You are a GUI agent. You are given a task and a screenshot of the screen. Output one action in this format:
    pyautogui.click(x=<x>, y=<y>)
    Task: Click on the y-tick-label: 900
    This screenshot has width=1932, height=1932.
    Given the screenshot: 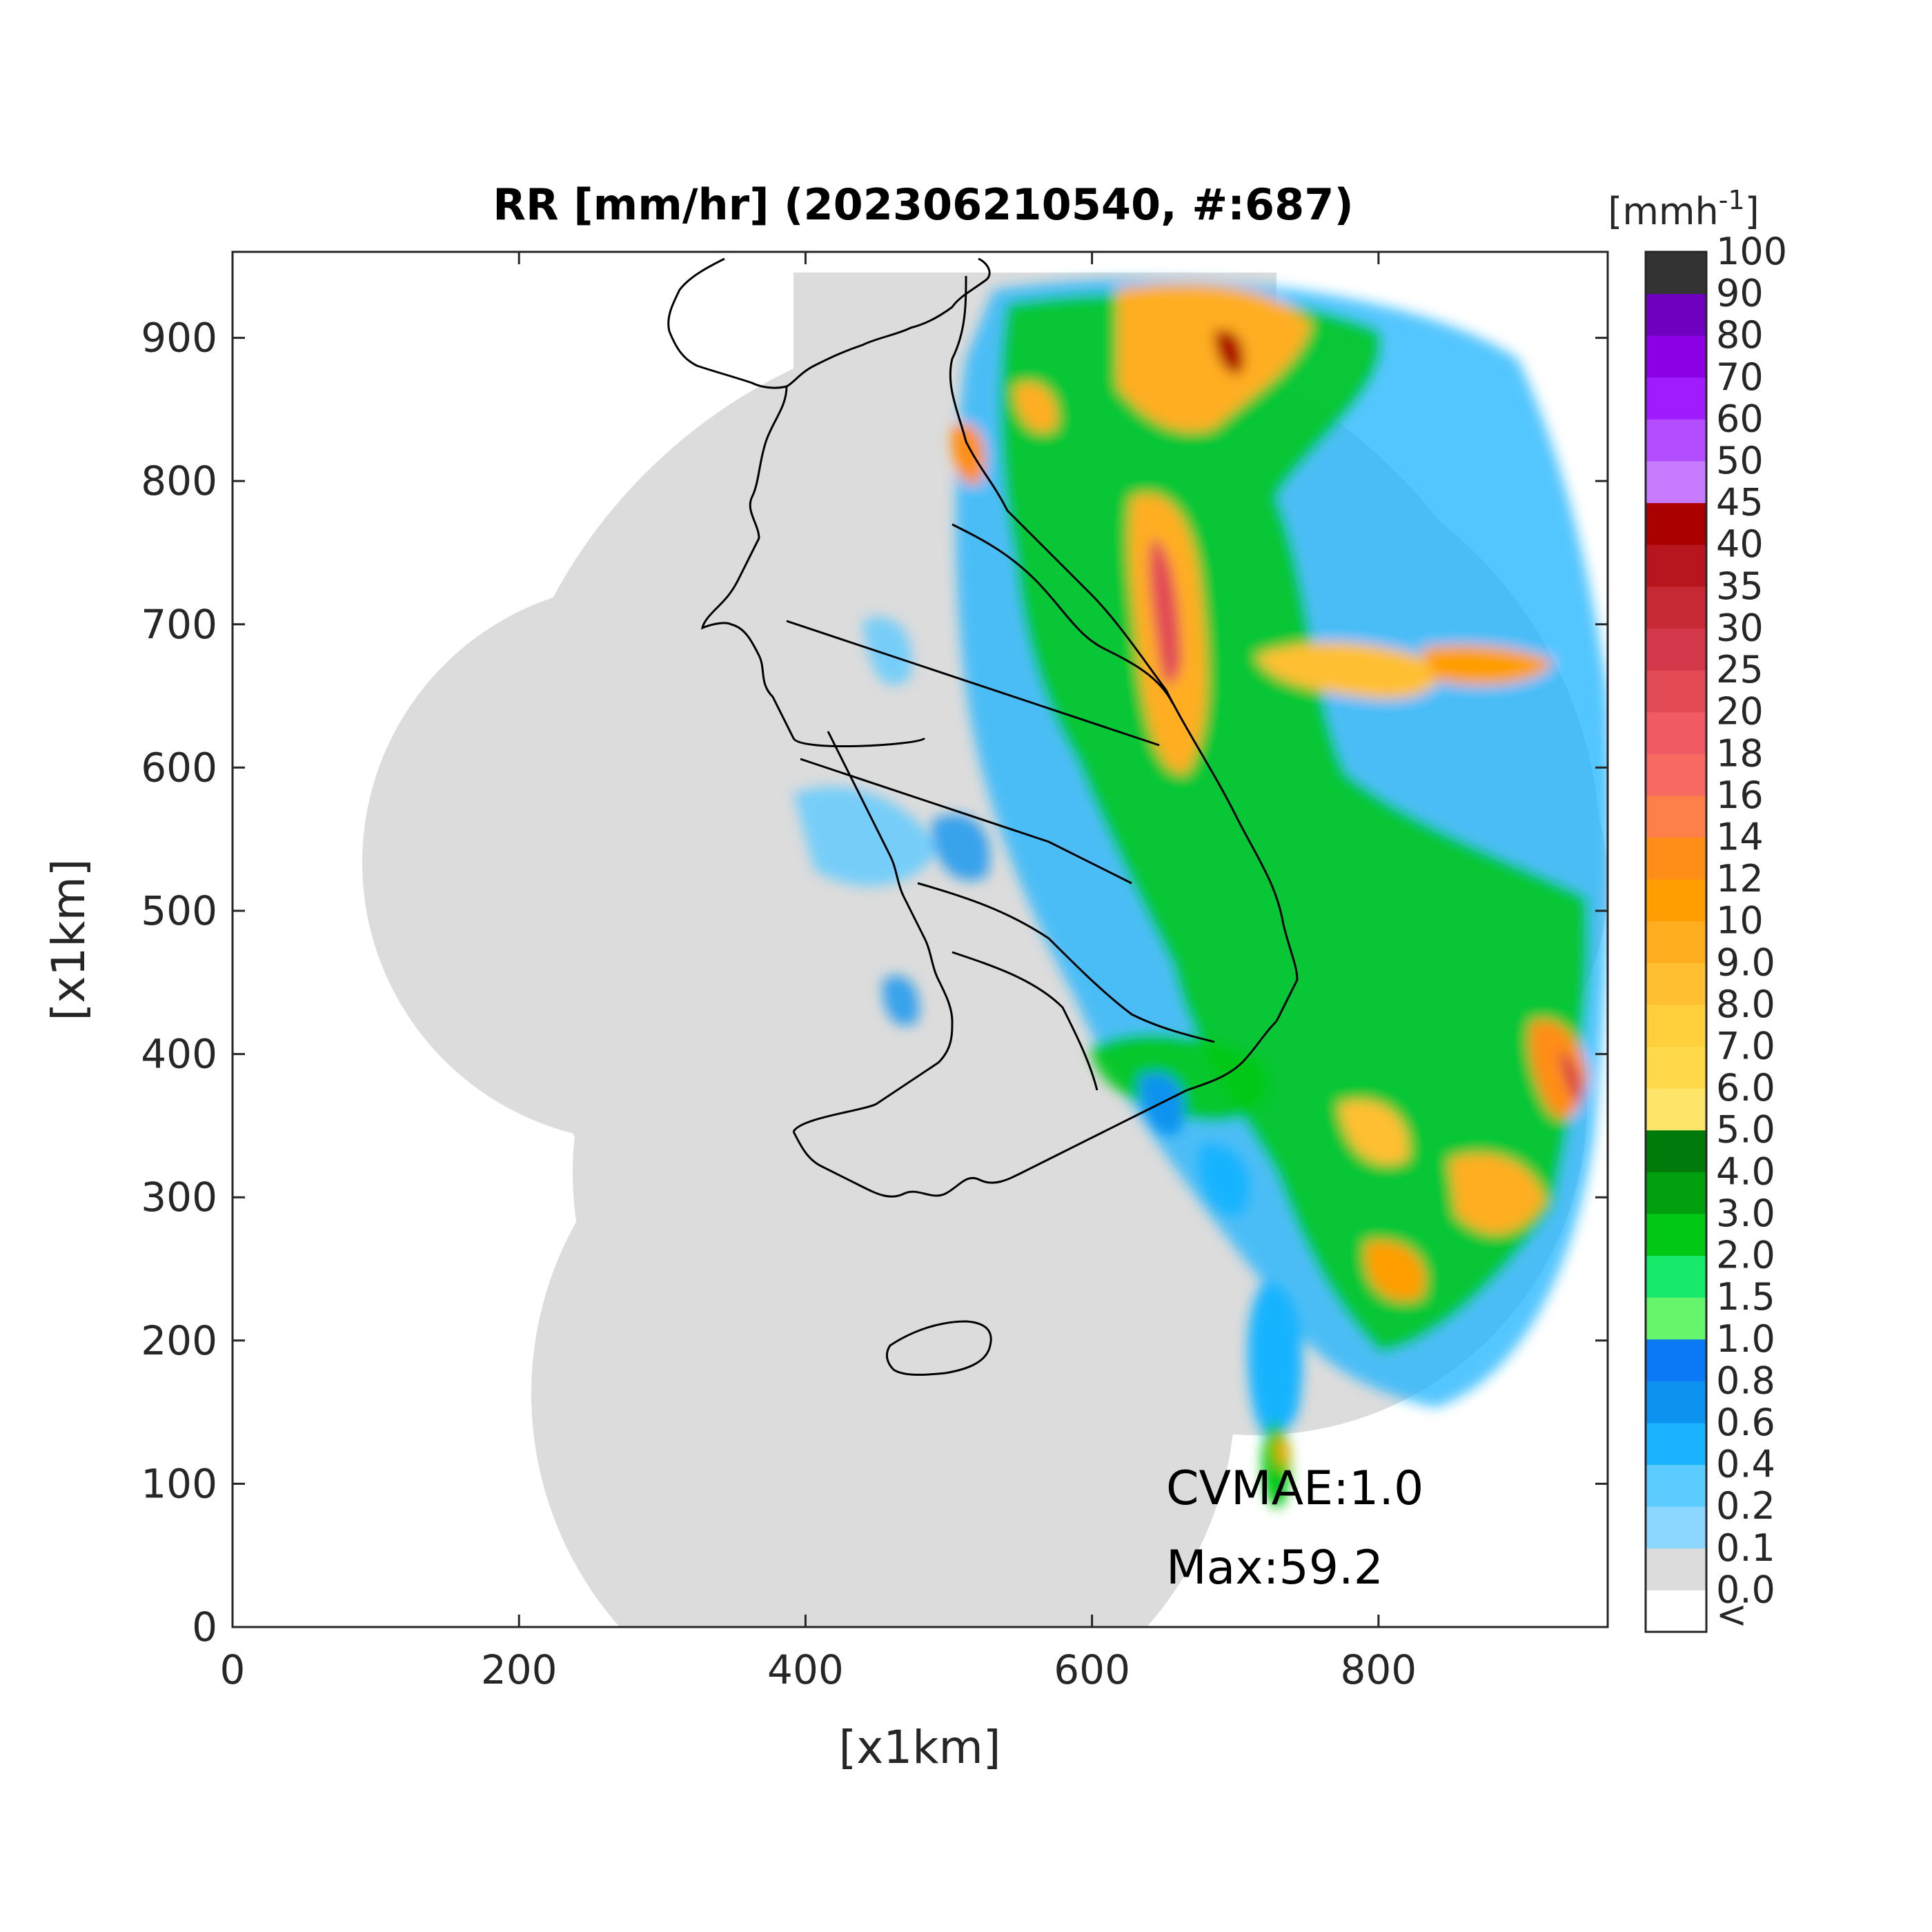 What is the action you would take?
    pyautogui.click(x=179, y=338)
    